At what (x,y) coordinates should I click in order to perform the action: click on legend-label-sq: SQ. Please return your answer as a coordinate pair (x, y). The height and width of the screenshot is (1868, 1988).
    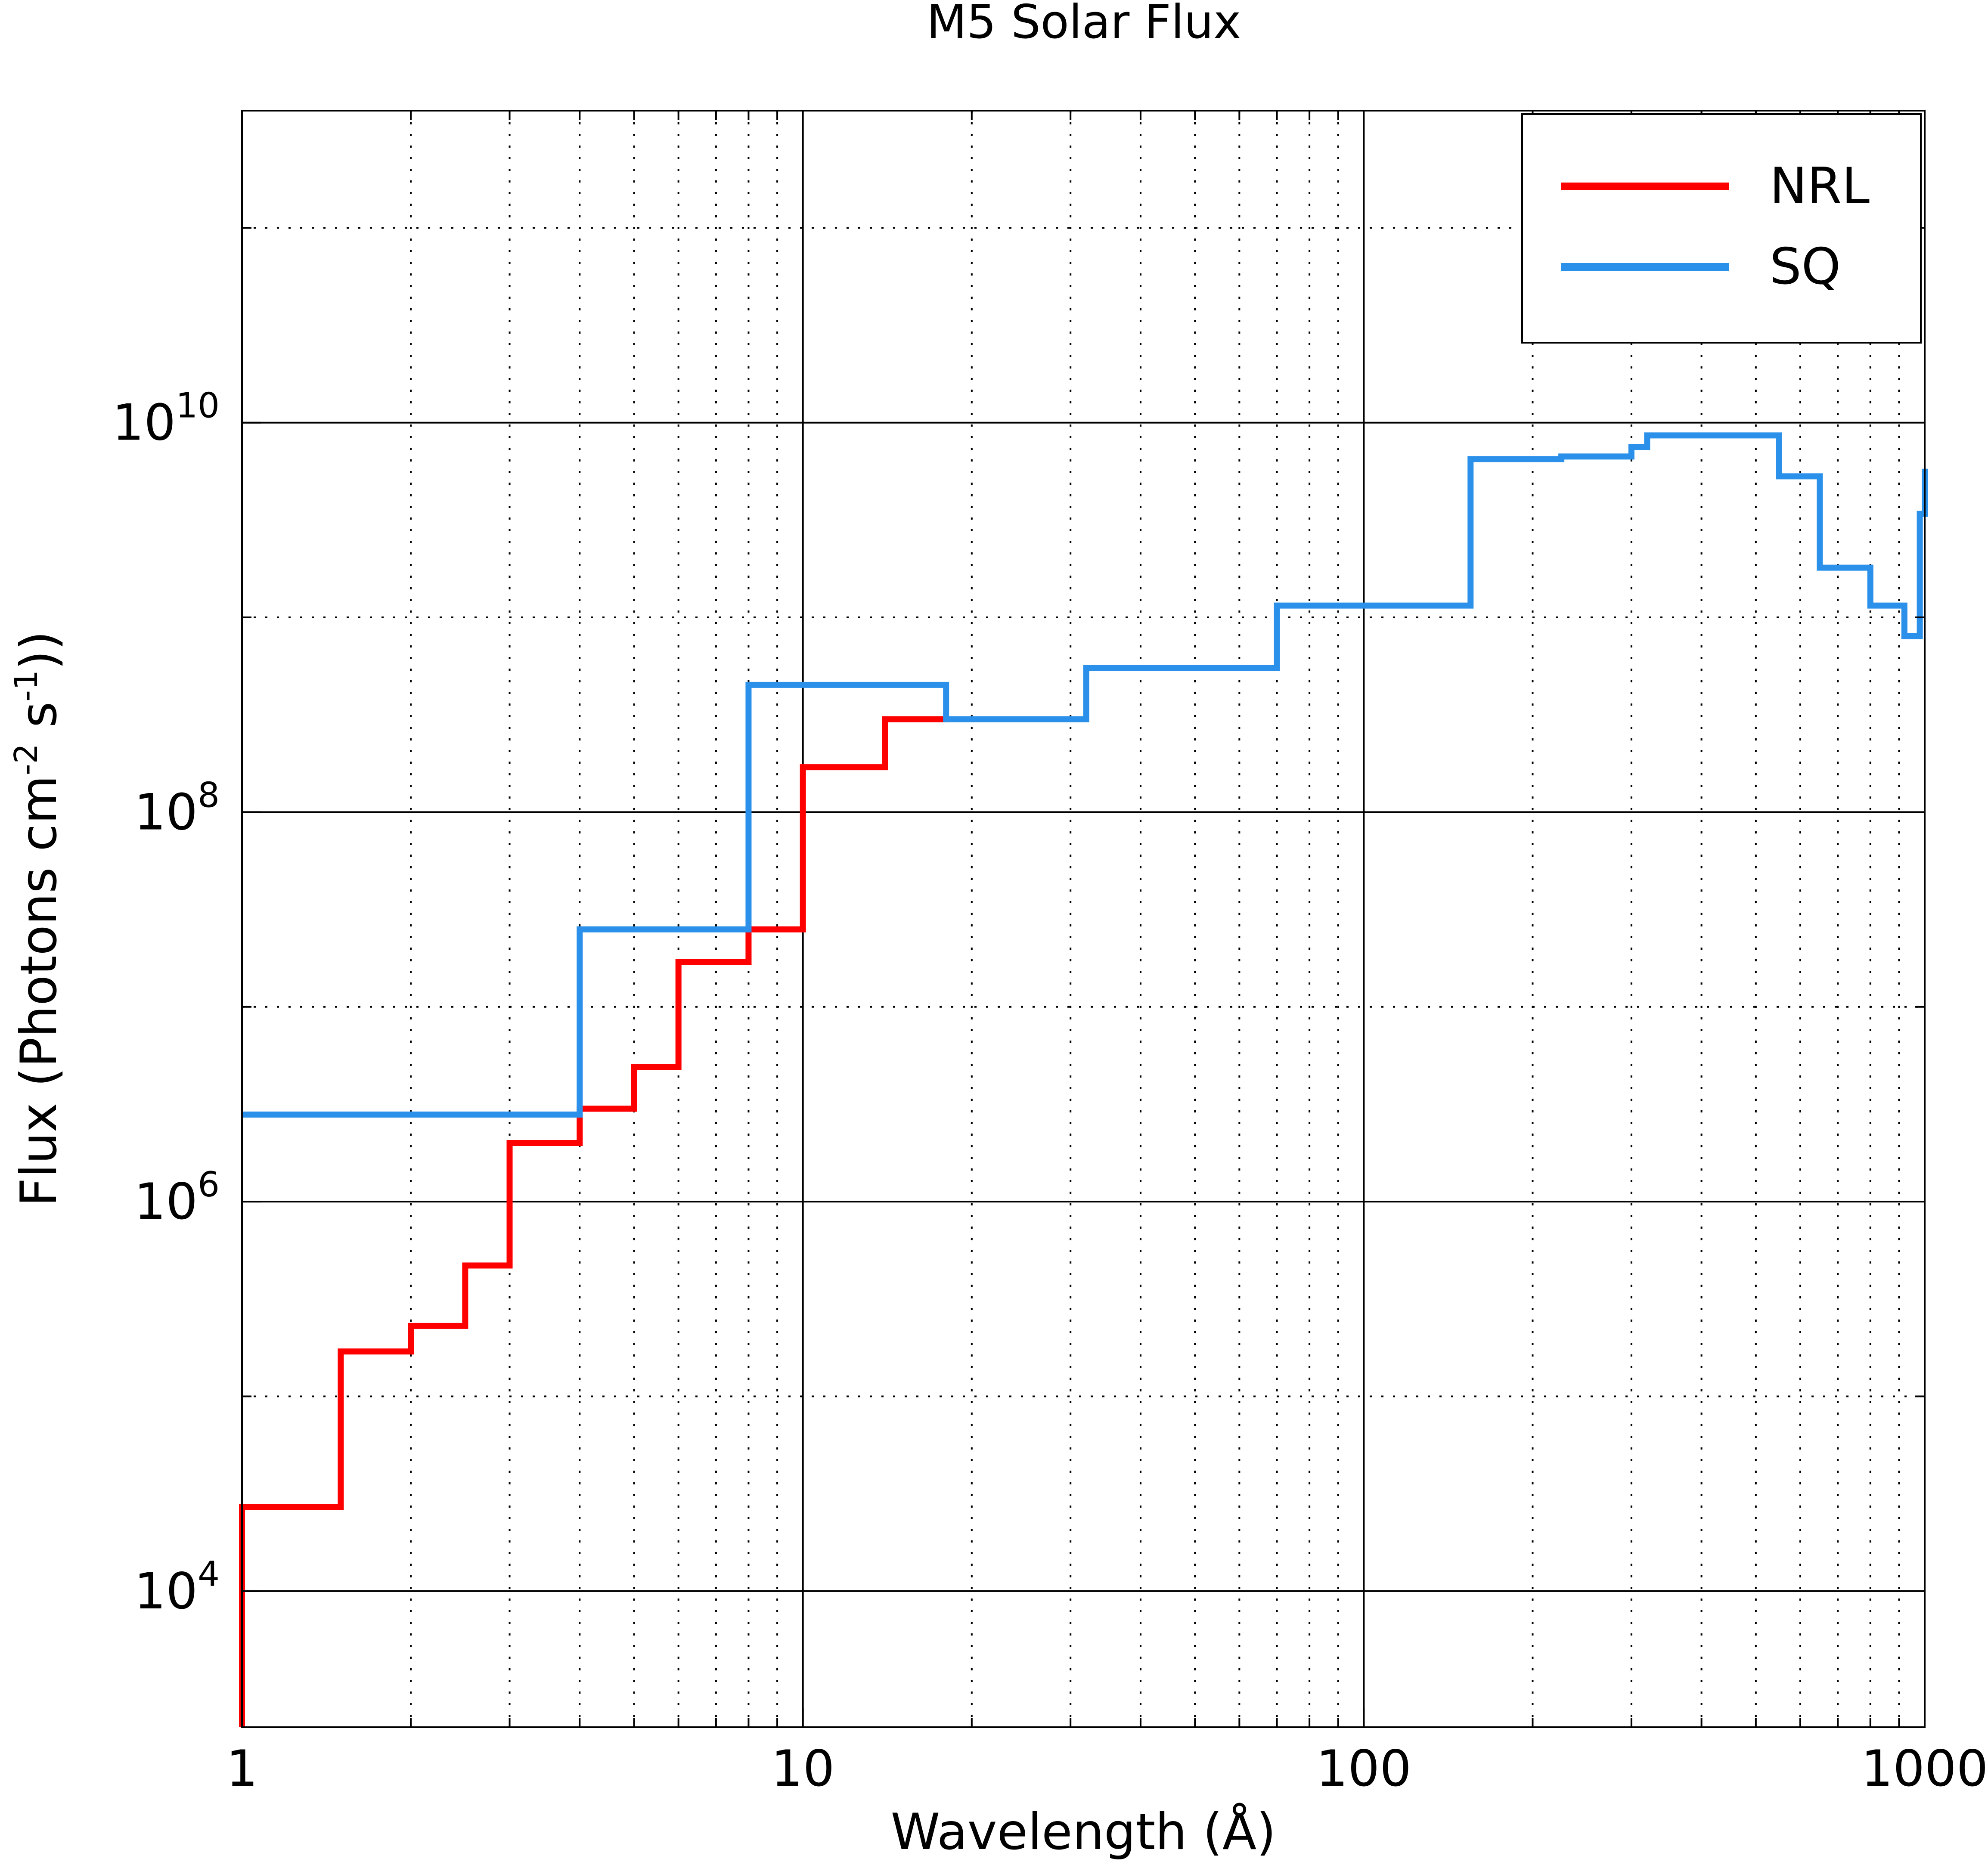
    Looking at the image, I should click on (1805, 267).